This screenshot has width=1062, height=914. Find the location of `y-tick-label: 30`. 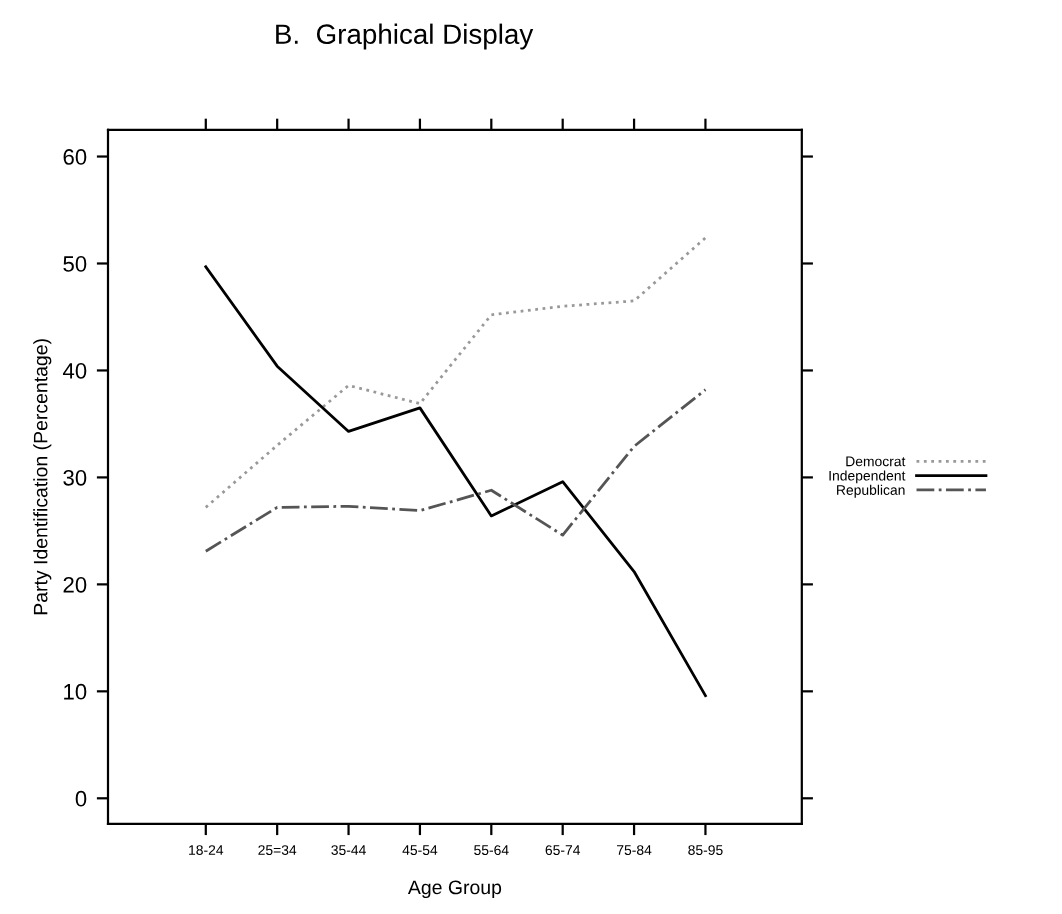

y-tick-label: 30 is located at coordinates (75, 477).